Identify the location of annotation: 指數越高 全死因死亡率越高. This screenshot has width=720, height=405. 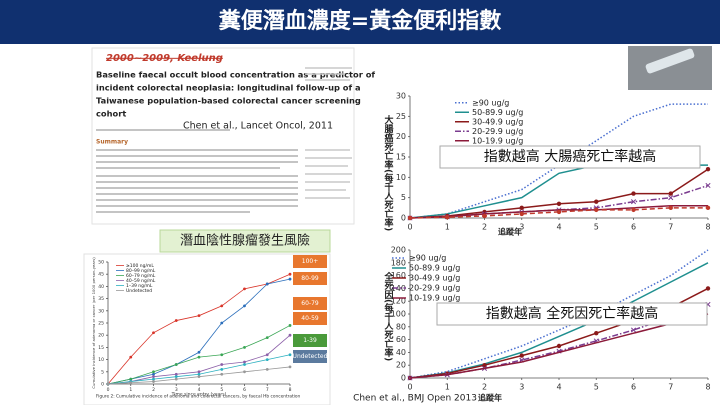
(572, 313).